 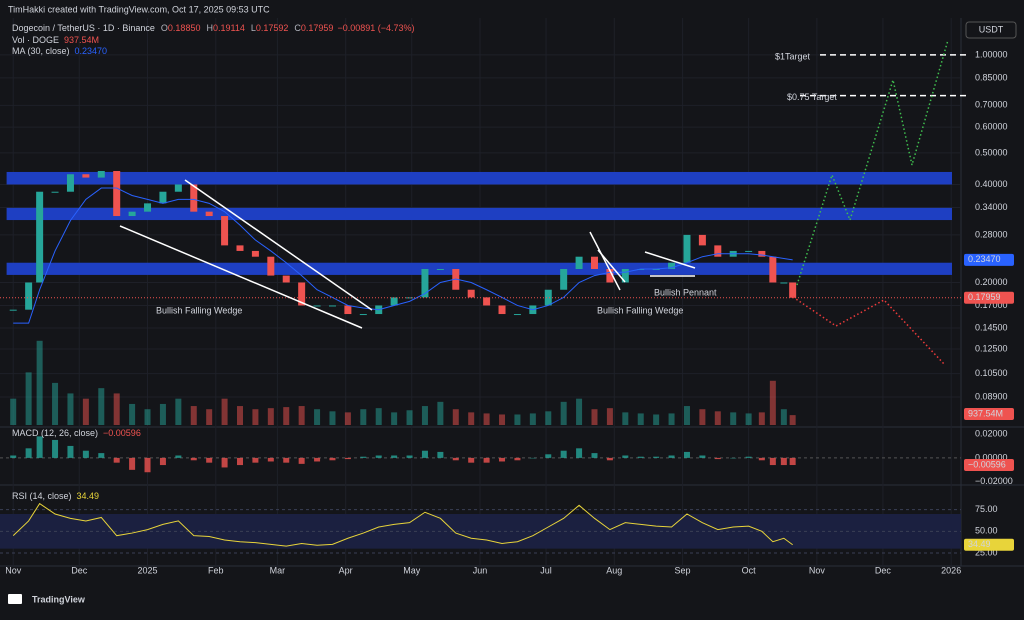 I want to click on y-tick-label: 0.02000, so click(x=991, y=433).